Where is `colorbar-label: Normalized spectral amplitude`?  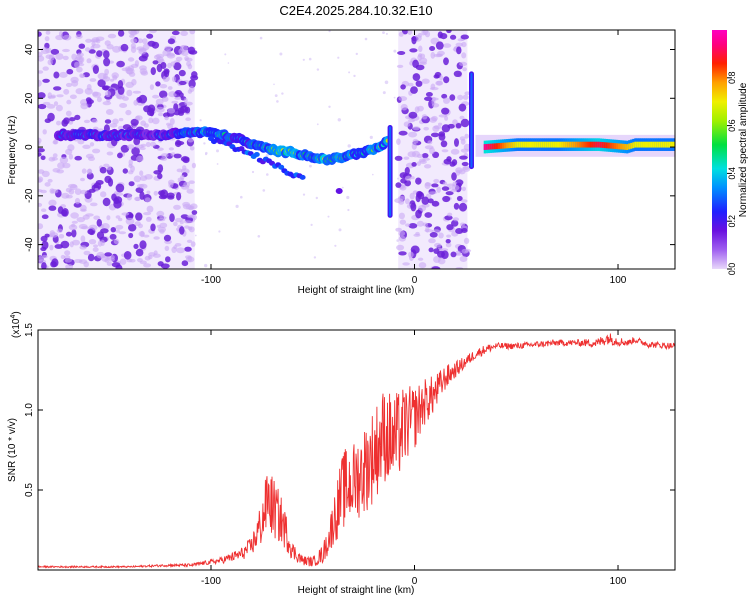
colorbar-label: Normalized spectral amplitude is located at coordinates (743, 149).